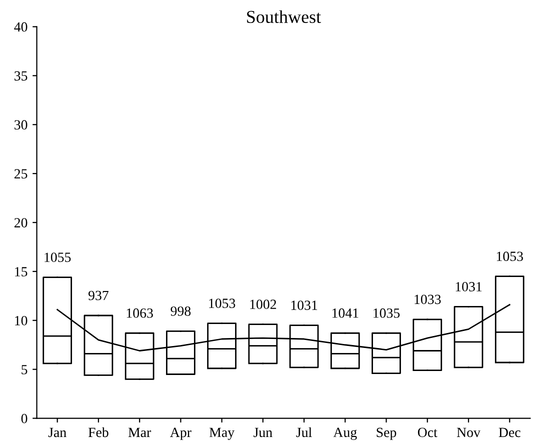 Image resolution: width=541 pixels, height=445 pixels. What do you see at coordinates (21, 321) in the screenshot?
I see `y-tick-label: 10` at bounding box center [21, 321].